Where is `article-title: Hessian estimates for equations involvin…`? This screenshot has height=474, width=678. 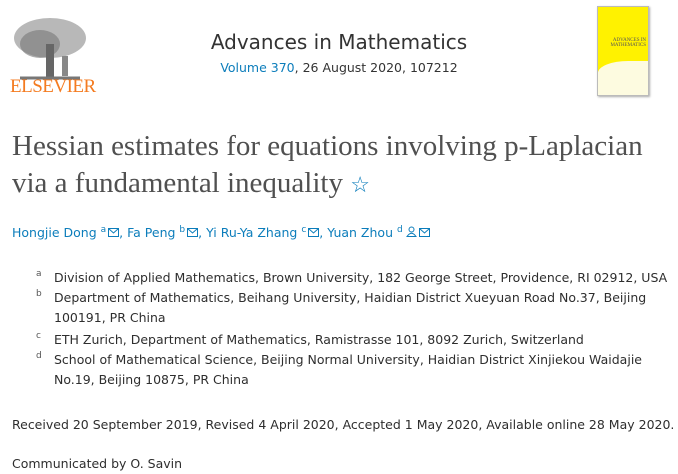 article-title: Hessian estimates for equations involvin… is located at coordinates (327, 164).